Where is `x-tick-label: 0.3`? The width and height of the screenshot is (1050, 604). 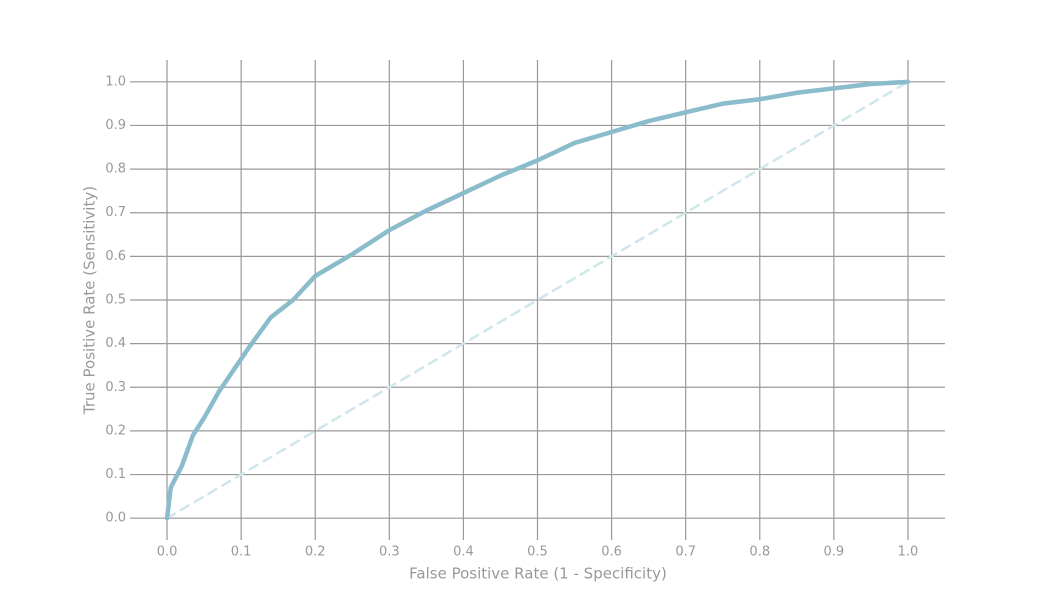
x-tick-label: 0.3 is located at coordinates (389, 552).